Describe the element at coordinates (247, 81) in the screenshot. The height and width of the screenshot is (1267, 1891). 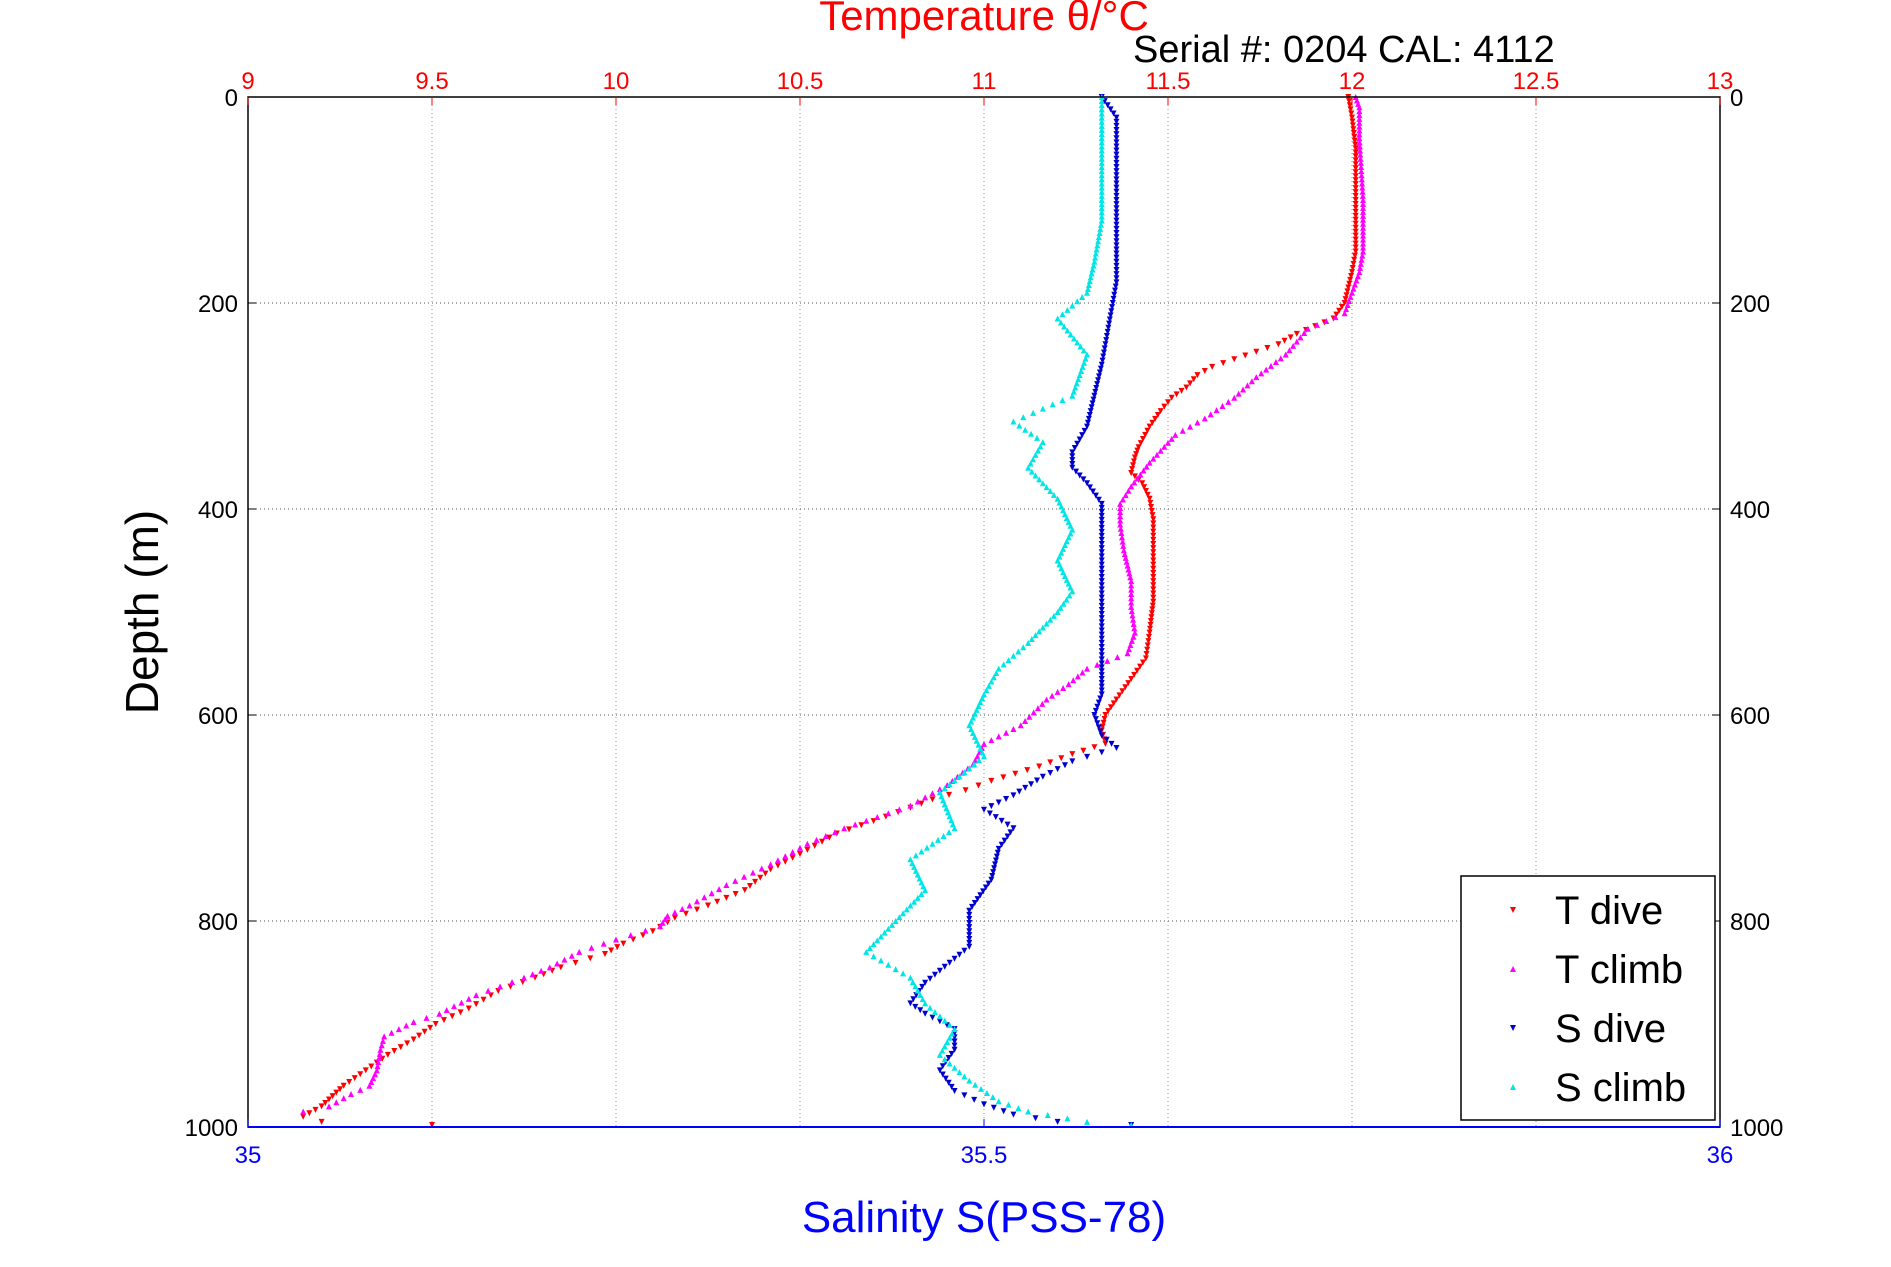
I see `top-tick-label: 9` at that location.